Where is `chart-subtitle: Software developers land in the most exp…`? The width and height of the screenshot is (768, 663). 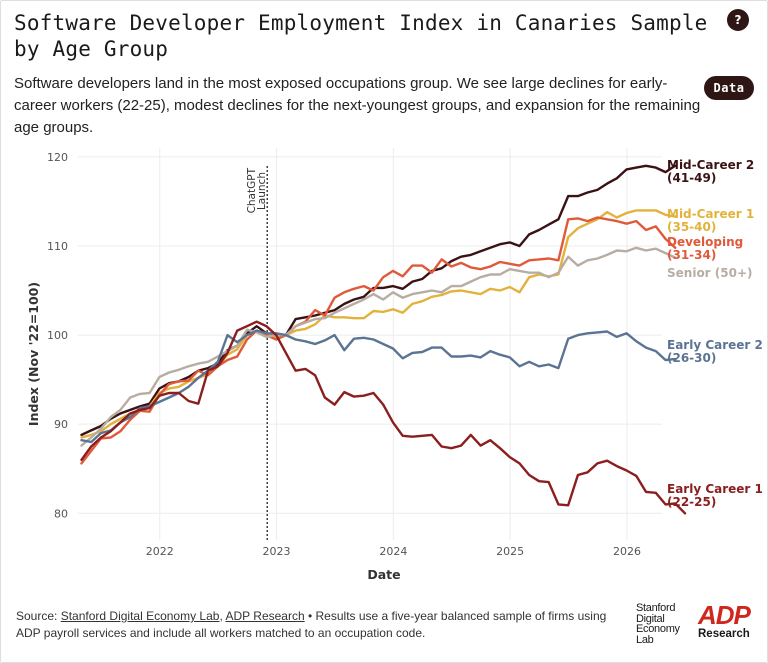
chart-subtitle: Software developers land in the most exp… is located at coordinates (357, 105).